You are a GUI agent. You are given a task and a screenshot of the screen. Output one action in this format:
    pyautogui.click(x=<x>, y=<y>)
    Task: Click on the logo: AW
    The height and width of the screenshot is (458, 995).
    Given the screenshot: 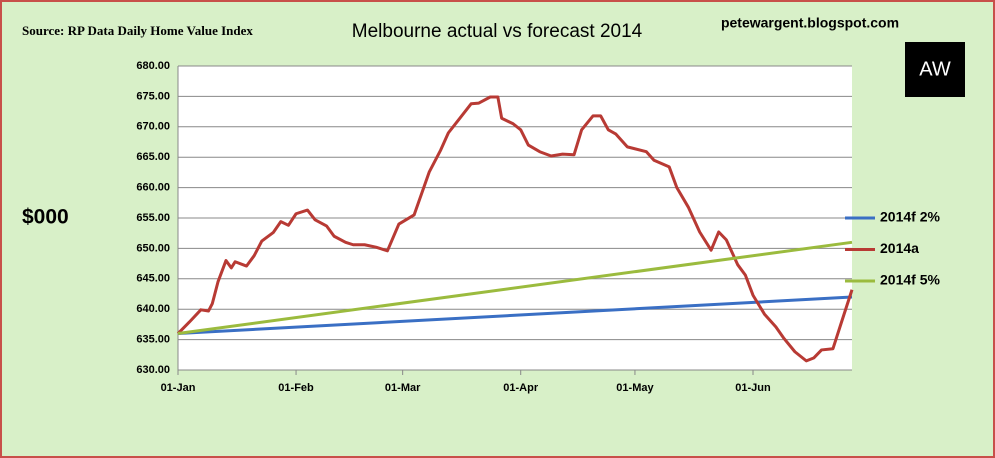 What is the action you would take?
    pyautogui.click(x=935, y=69)
    